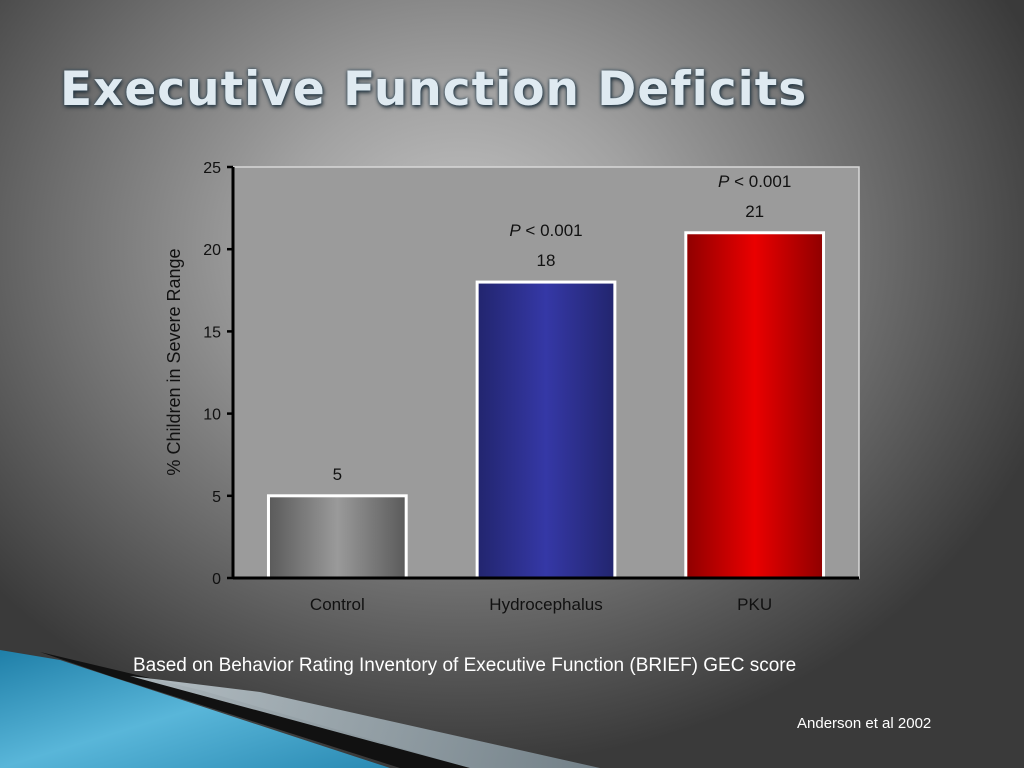 This screenshot has height=768, width=1024. I want to click on bar-hydrocephalus, so click(546, 430).